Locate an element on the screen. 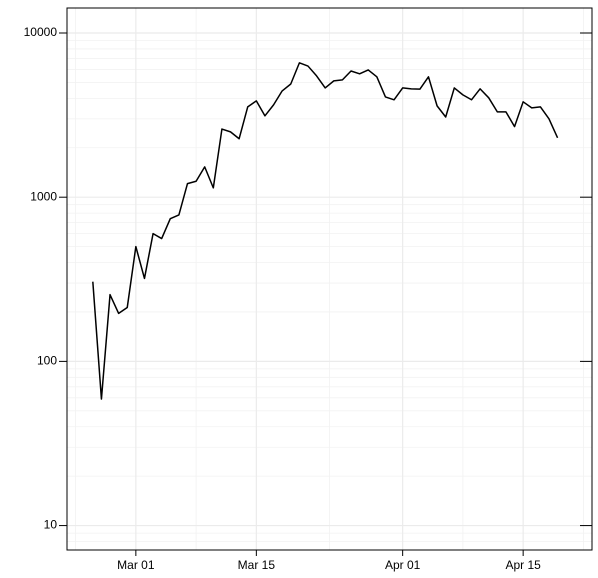 The height and width of the screenshot is (578, 598). y-tick-label: 100 is located at coordinates (47, 361).